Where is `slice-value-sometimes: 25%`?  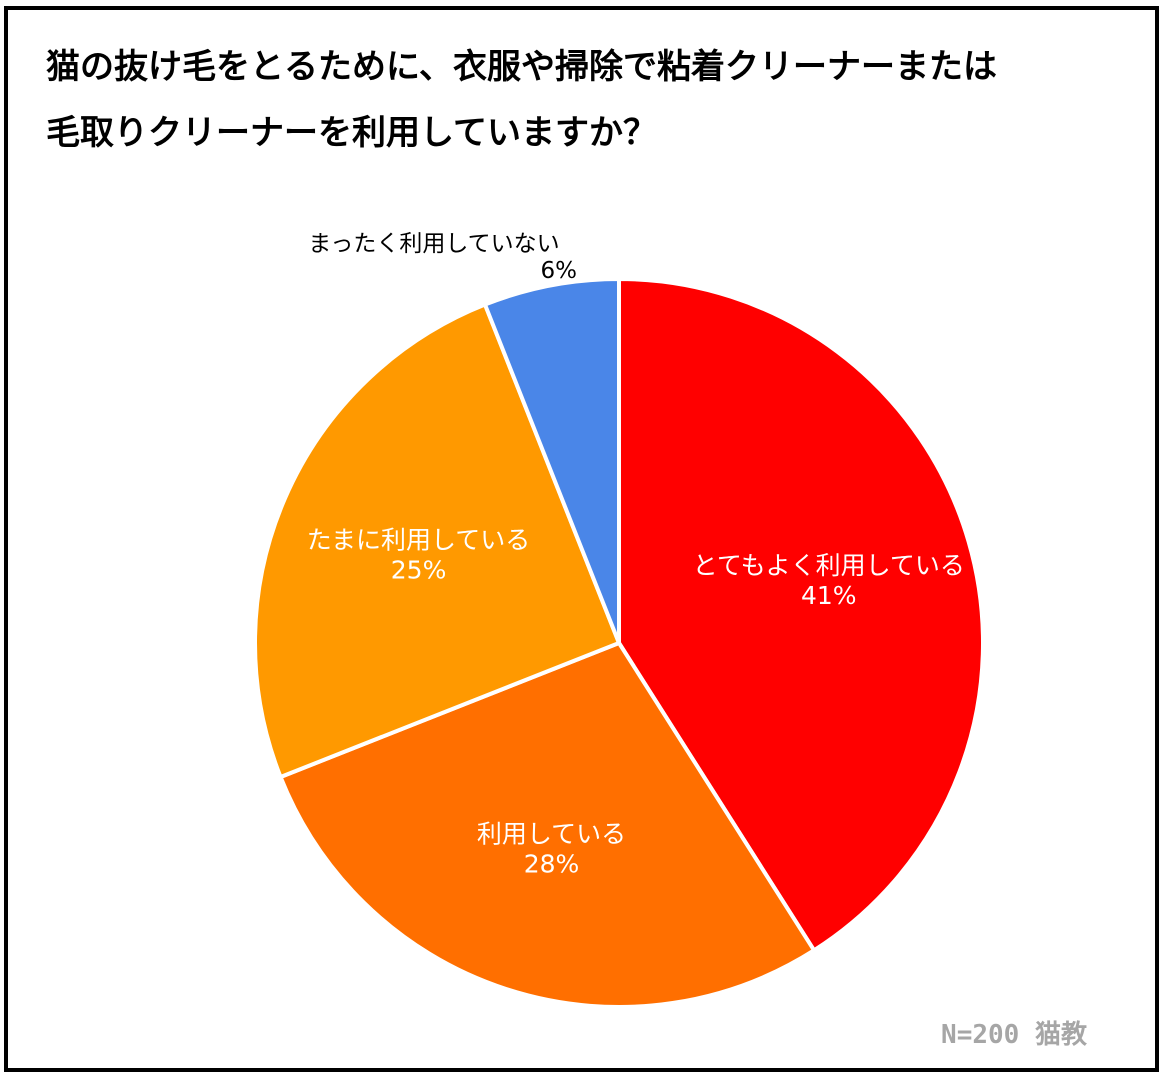
slice-value-sometimes: 25% is located at coordinates (419, 569).